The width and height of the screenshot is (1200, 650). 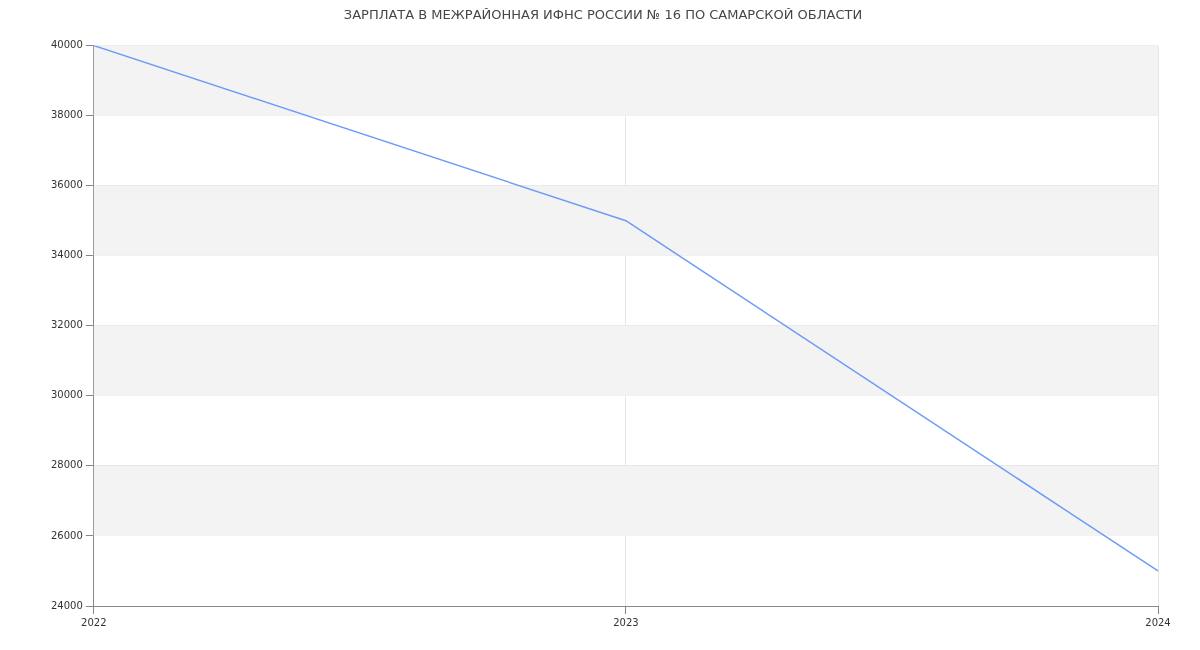 What do you see at coordinates (67, 115) in the screenshot?
I see `y-tick-label: 38000` at bounding box center [67, 115].